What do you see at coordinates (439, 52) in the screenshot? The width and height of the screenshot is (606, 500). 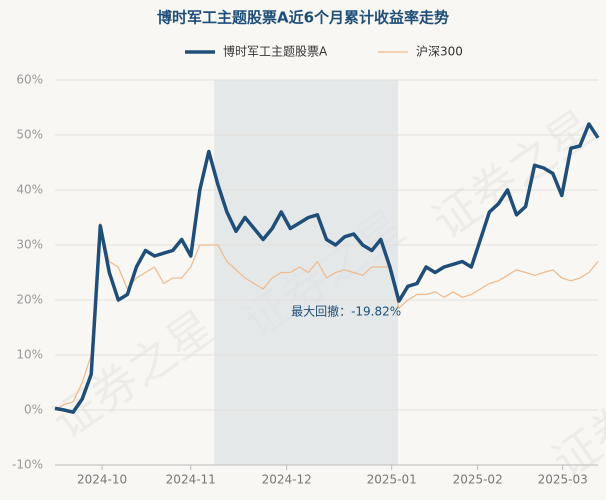 I see `legend-label: 沪深300` at bounding box center [439, 52].